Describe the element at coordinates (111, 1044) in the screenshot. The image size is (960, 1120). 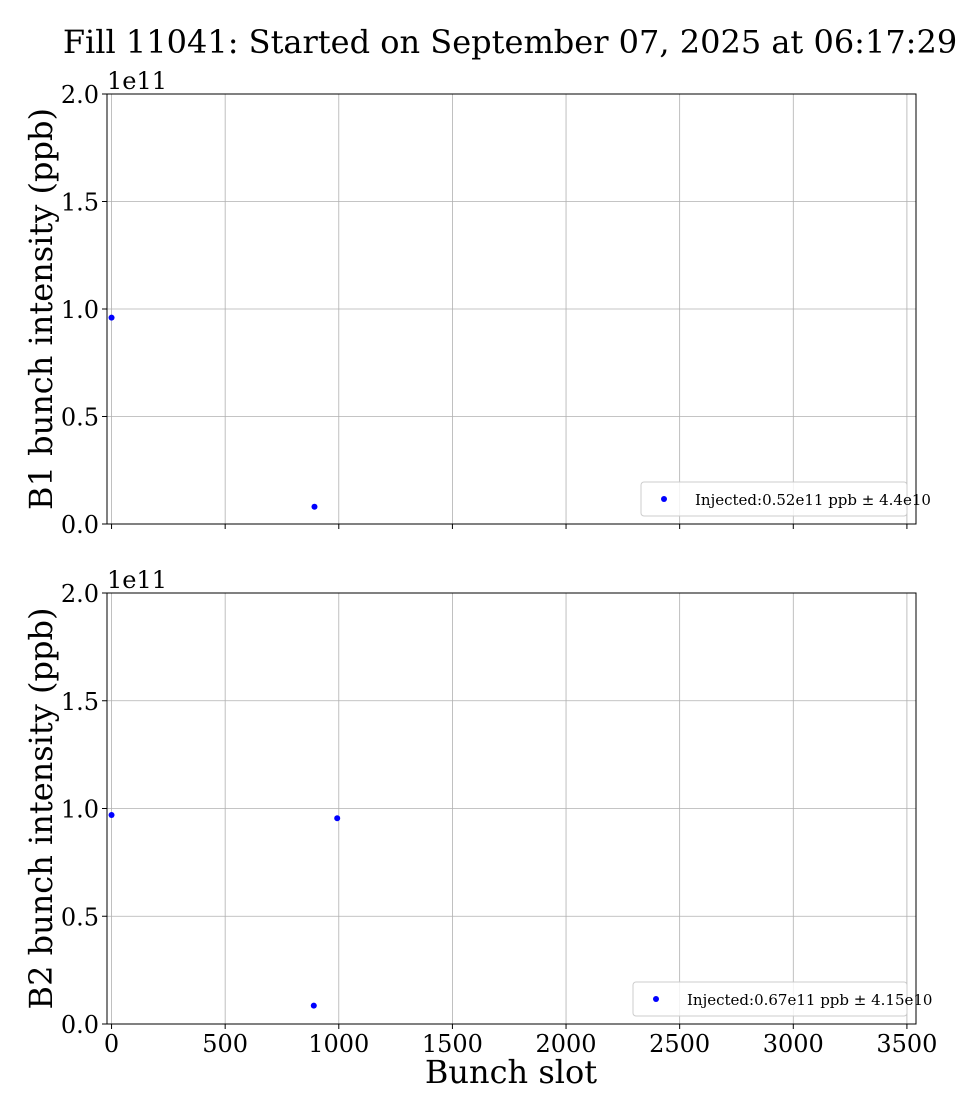
I see `x-tick-label: 0` at that location.